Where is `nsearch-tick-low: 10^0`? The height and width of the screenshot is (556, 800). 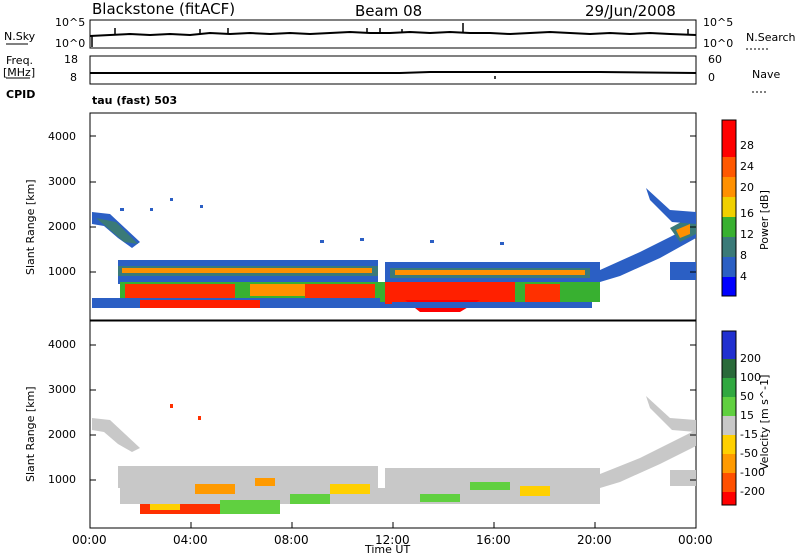 nsearch-tick-low: 10^0 is located at coordinates (718, 43).